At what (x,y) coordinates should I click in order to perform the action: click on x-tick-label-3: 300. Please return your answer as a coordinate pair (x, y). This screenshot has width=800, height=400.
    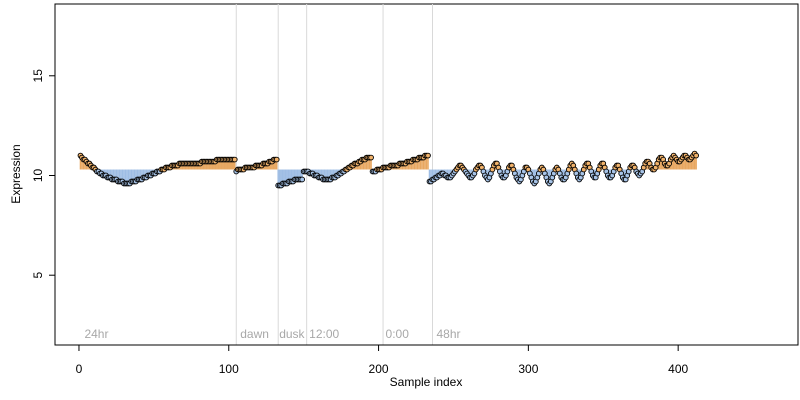
    Looking at the image, I should click on (528, 369).